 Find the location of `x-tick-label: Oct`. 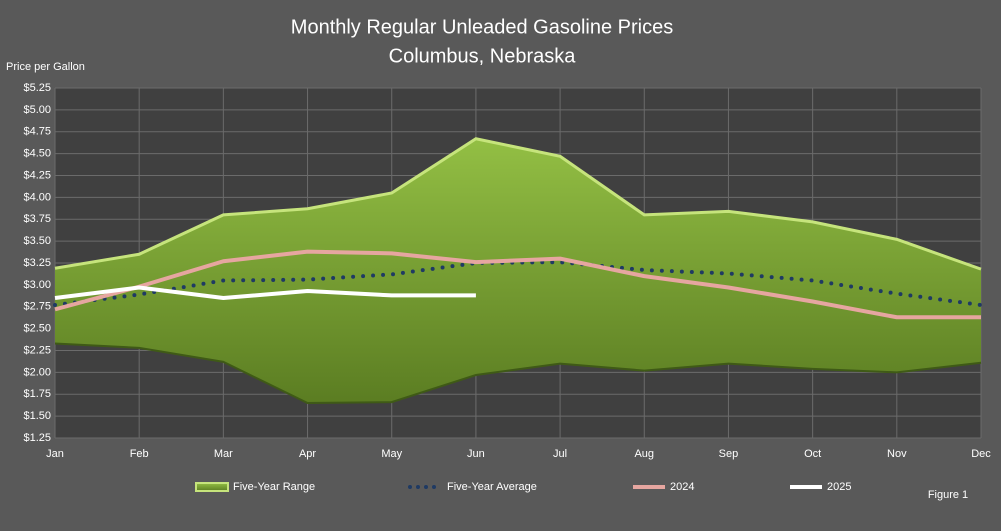

x-tick-label: Oct is located at coordinates (812, 454).